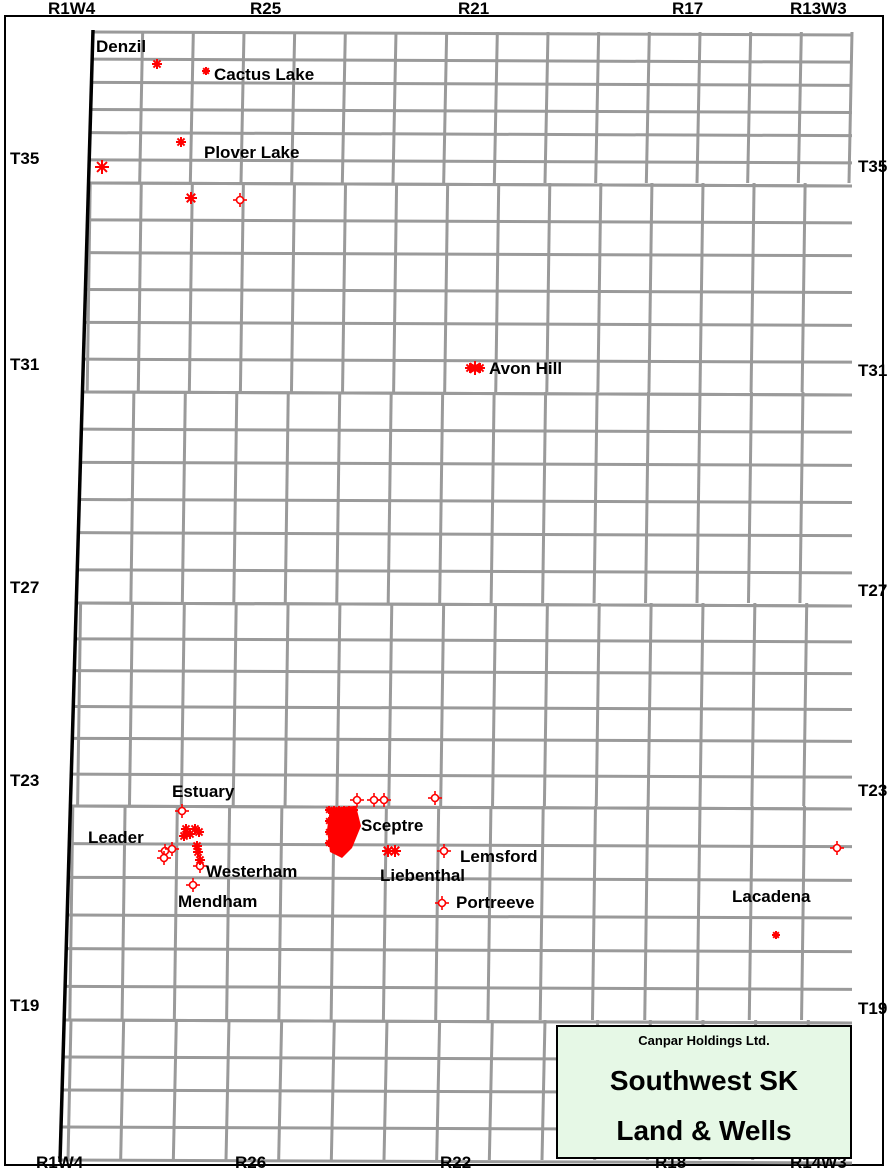  What do you see at coordinates (872, 166) in the screenshot?
I see `township-label-right: T35` at bounding box center [872, 166].